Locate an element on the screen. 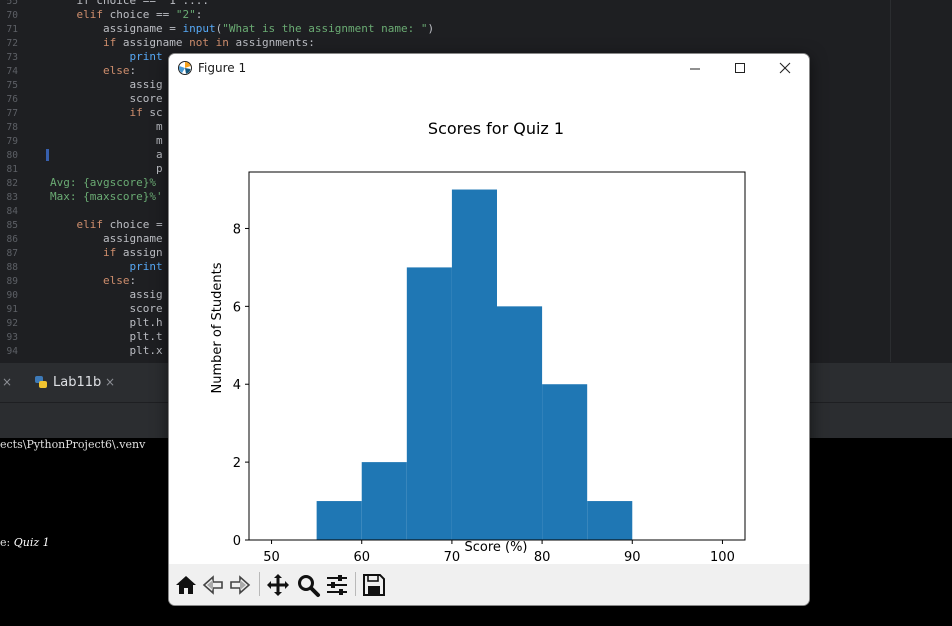  line-number: 92 is located at coordinates (12, 323).